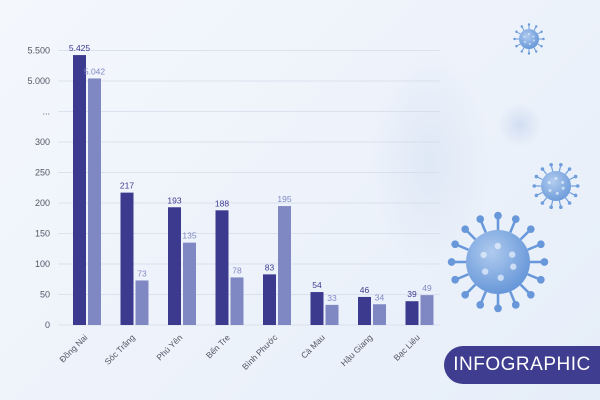  What do you see at coordinates (142, 273) in the screenshot?
I see `data-label: 73` at bounding box center [142, 273].